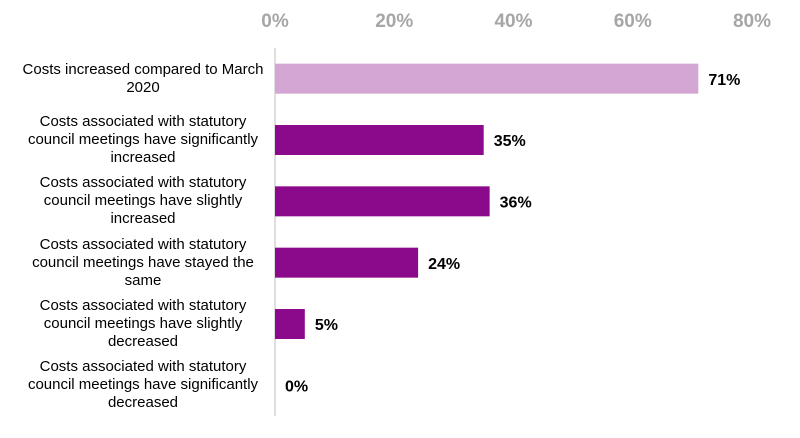 The image size is (800, 438). I want to click on value-label: 71%, so click(724, 80).